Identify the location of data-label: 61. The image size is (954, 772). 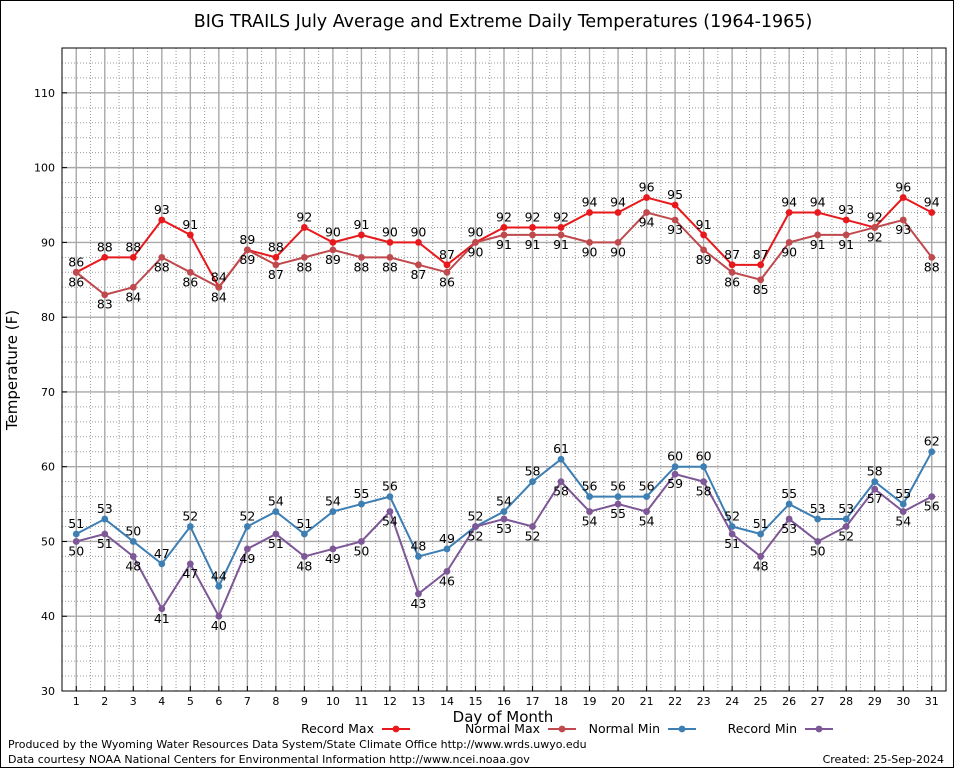
(561, 448).